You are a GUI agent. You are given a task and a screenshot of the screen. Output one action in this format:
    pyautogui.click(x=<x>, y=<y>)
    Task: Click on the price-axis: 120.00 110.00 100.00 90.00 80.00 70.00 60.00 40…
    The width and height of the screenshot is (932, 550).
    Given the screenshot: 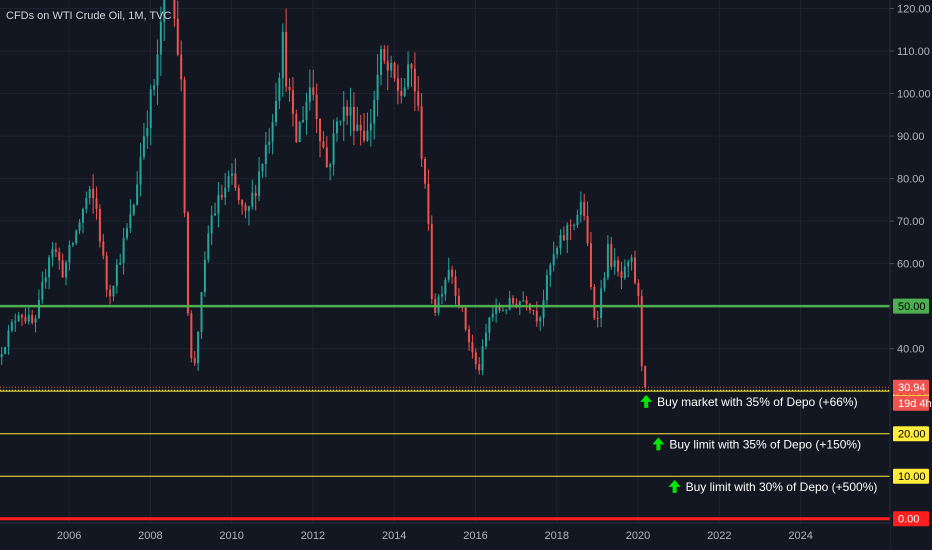 What is the action you would take?
    pyautogui.click(x=910, y=275)
    